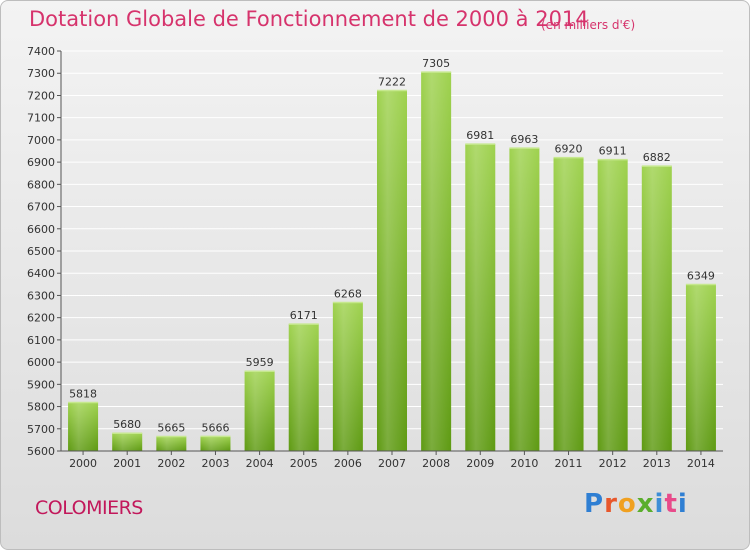 The width and height of the screenshot is (750, 550). What do you see at coordinates (41, 207) in the screenshot?
I see `y-tick-label: 6700` at bounding box center [41, 207].